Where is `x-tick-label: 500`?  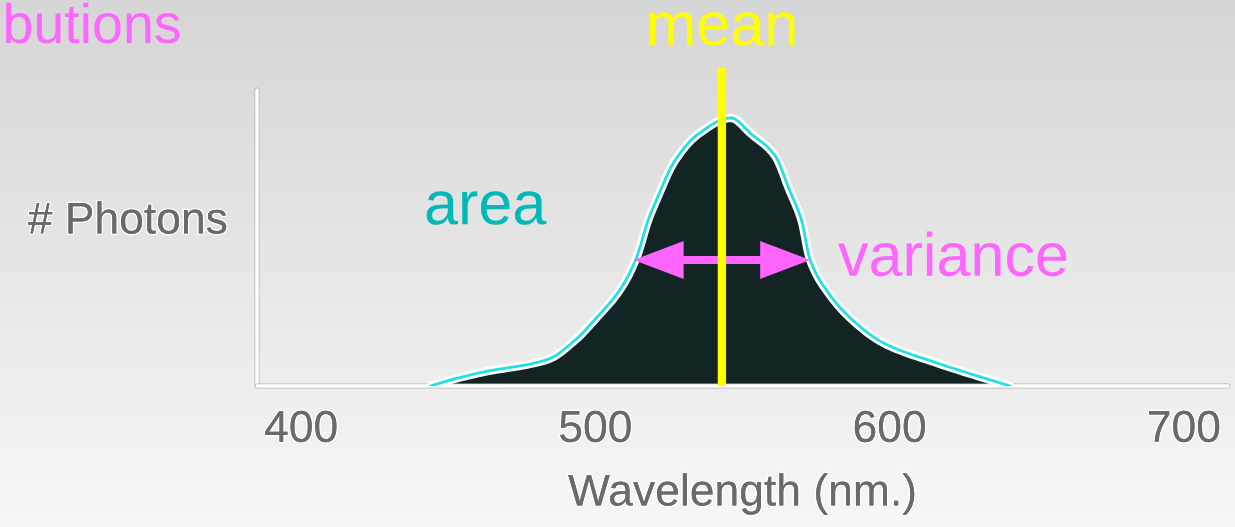 x-tick-label: 500 is located at coordinates (595, 426).